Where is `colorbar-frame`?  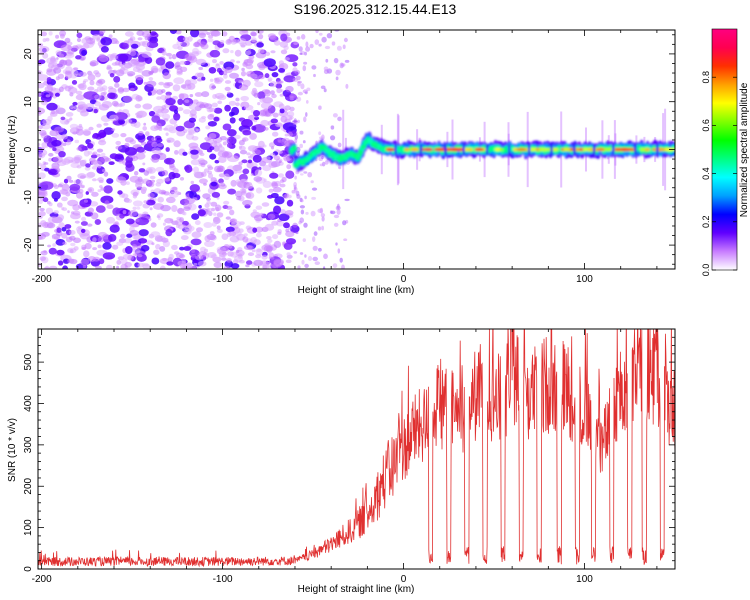
colorbar-frame is located at coordinates (724, 149).